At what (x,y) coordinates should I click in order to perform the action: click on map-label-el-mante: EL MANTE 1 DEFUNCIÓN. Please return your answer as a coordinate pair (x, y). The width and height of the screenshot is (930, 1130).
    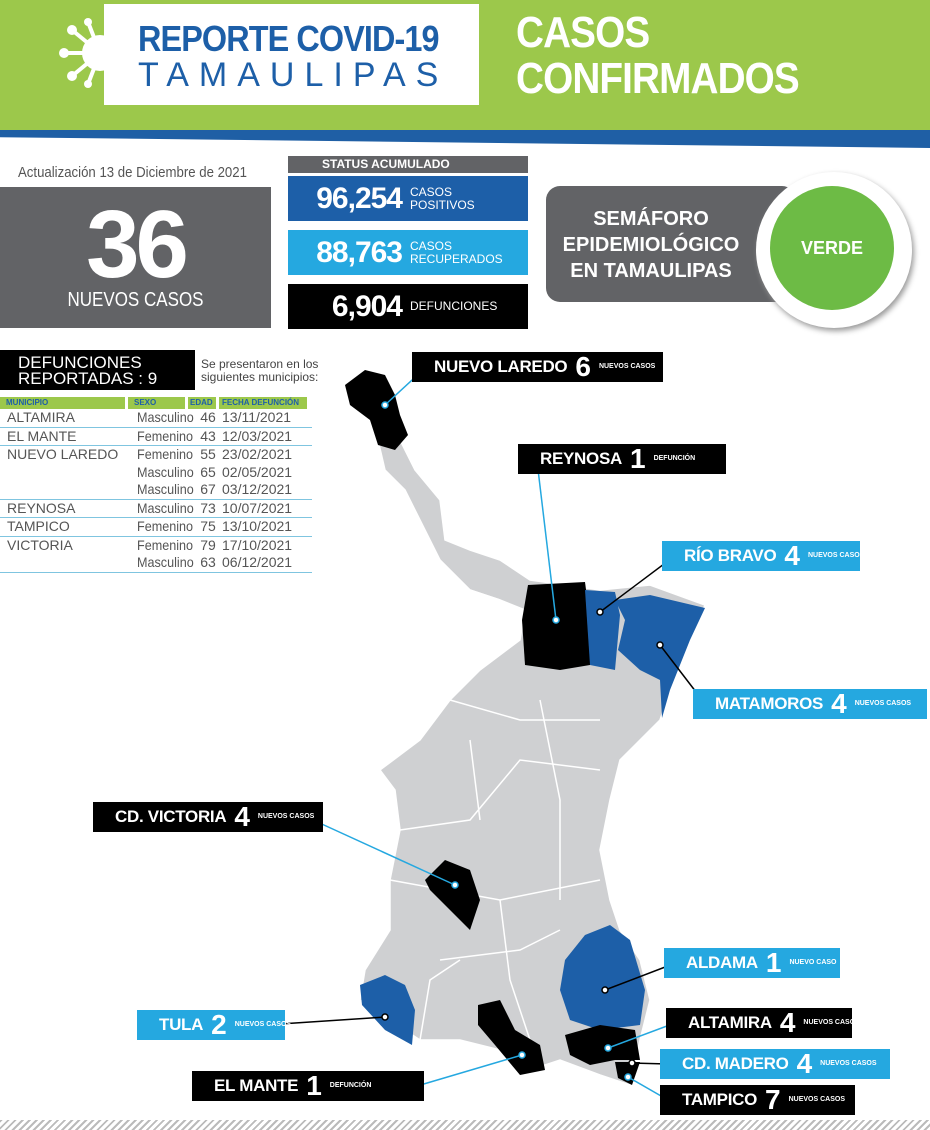
    Looking at the image, I should click on (308, 1085).